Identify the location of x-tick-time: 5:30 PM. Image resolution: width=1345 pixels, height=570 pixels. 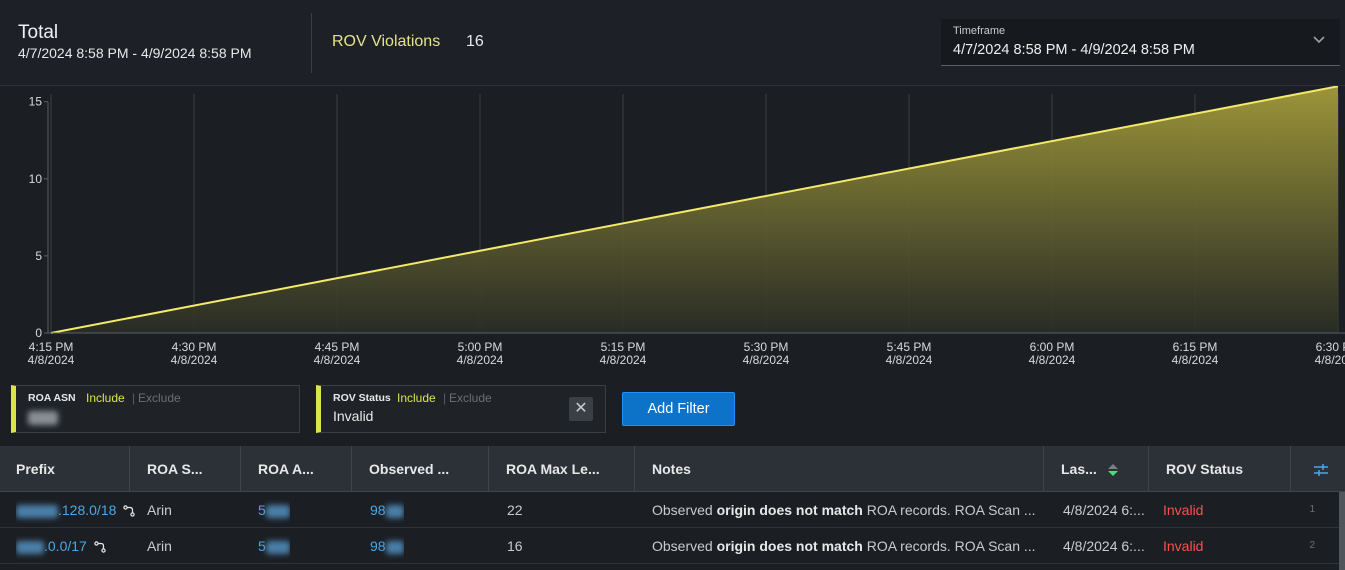
(766, 347).